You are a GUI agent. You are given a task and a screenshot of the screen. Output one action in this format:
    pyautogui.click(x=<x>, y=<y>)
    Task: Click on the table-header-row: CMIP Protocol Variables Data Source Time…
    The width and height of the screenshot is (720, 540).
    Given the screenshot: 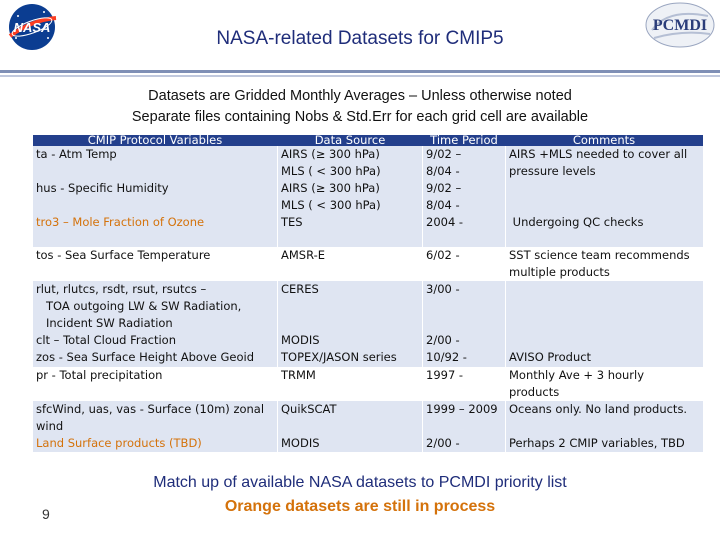 What is the action you would take?
    pyautogui.click(x=368, y=140)
    